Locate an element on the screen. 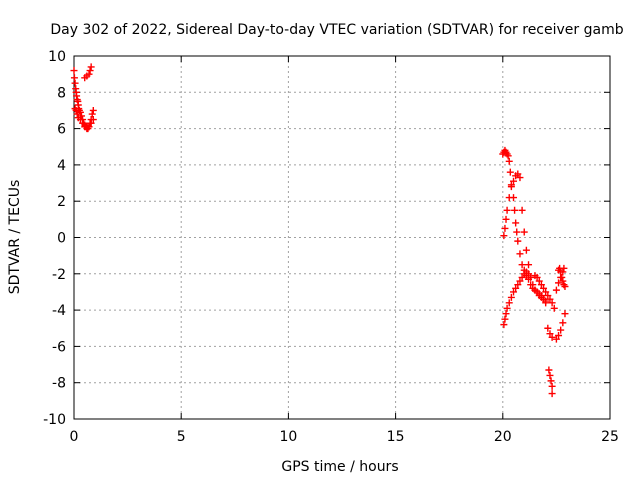 This screenshot has width=640, height=480. y-tick-label: 2 is located at coordinates (61, 202).